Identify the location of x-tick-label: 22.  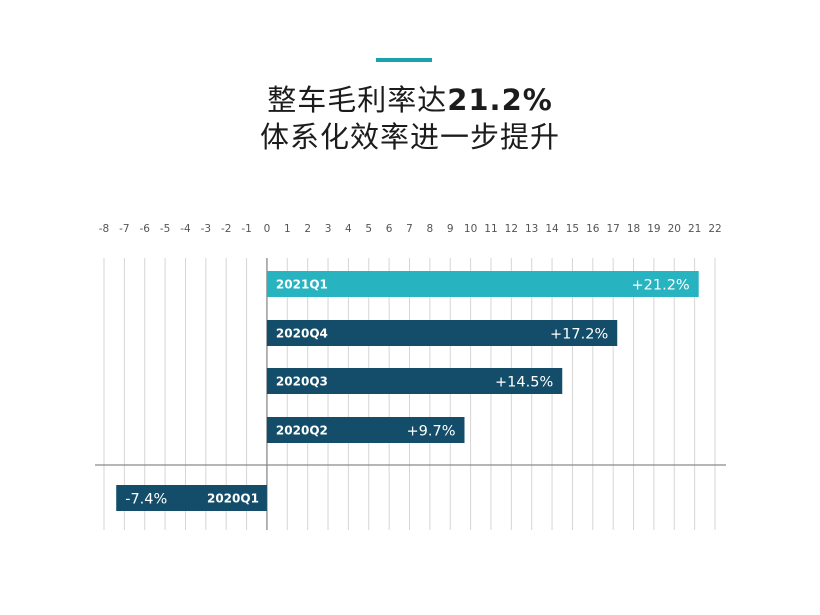
(714, 229).